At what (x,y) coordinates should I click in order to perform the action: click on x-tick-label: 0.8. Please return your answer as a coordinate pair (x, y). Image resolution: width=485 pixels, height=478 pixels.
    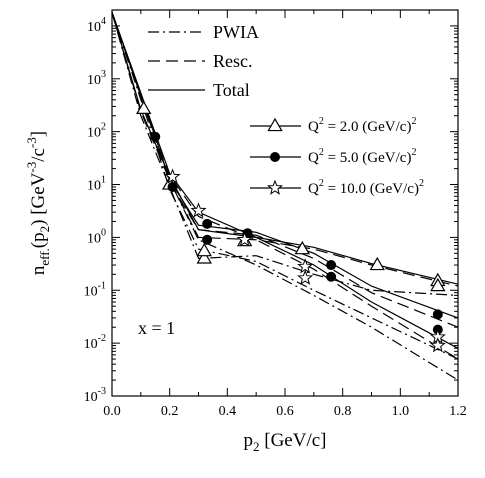
    Looking at the image, I should click on (343, 411).